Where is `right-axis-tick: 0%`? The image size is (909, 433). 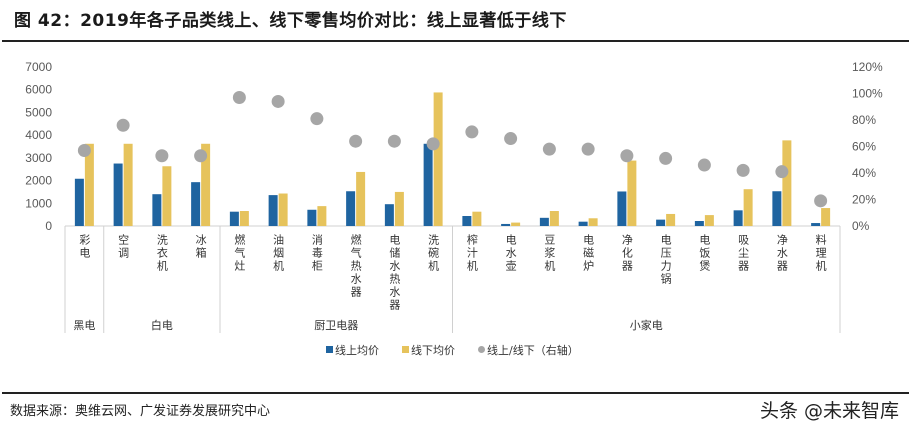
right-axis-tick: 0% is located at coordinates (861, 226).